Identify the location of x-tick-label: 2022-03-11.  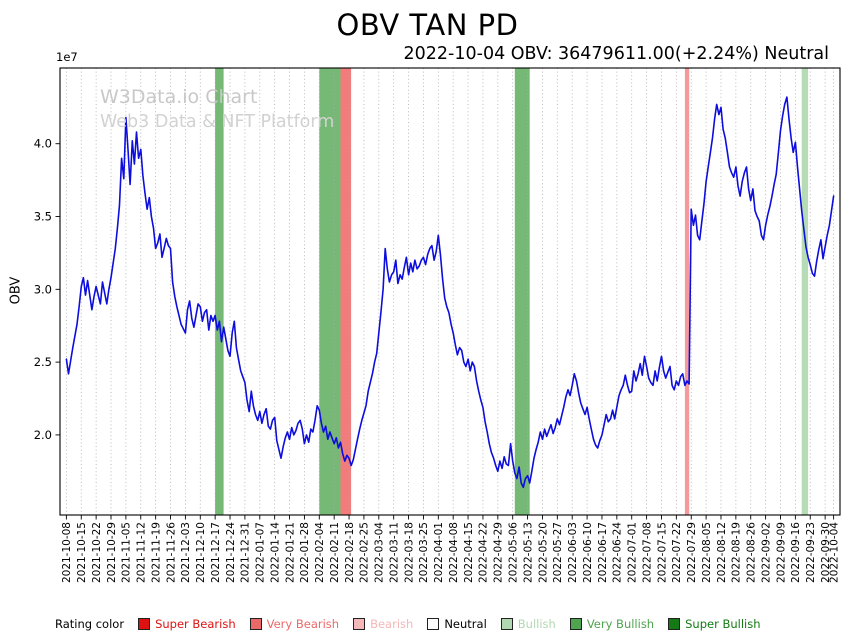
(395, 552).